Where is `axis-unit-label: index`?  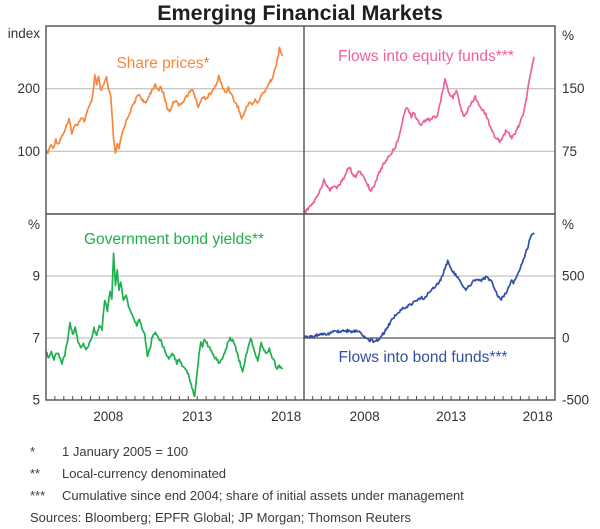
axis-unit-label: index is located at coordinates (24, 33).